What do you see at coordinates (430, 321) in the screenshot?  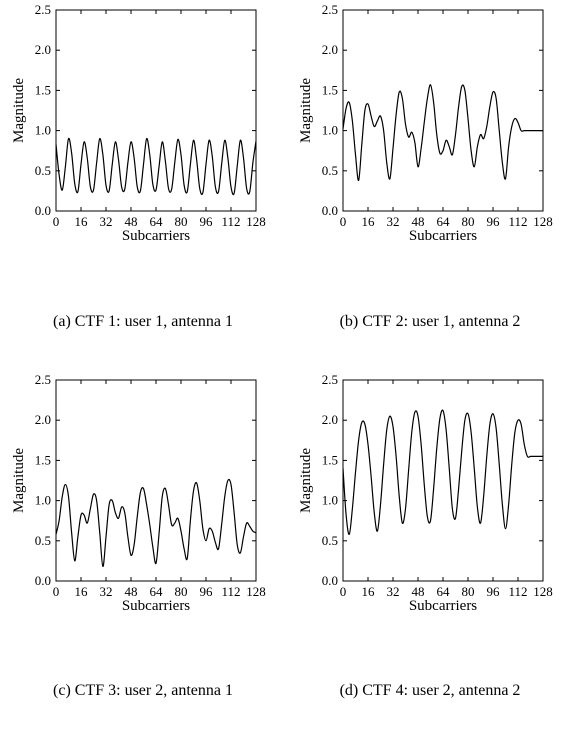 I see `caption-ctf2: (b) CTF 2: user 1, antenna 2` at bounding box center [430, 321].